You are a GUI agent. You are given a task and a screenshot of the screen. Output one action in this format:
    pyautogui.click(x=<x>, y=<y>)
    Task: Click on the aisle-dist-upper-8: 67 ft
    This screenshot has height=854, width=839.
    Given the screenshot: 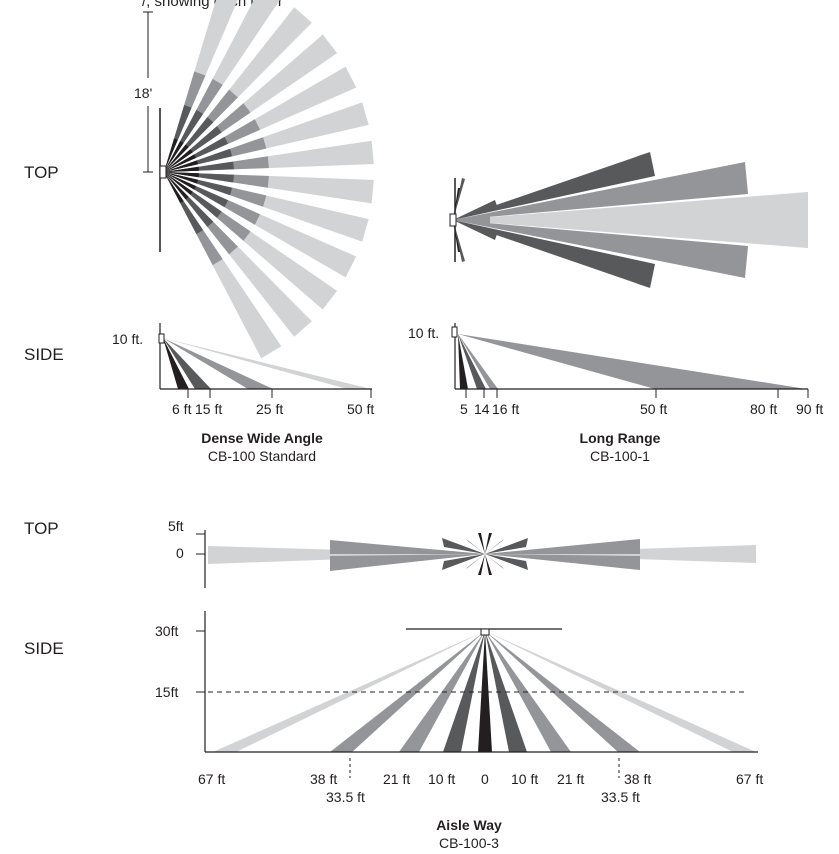 What is the action you would take?
    pyautogui.click(x=749, y=779)
    